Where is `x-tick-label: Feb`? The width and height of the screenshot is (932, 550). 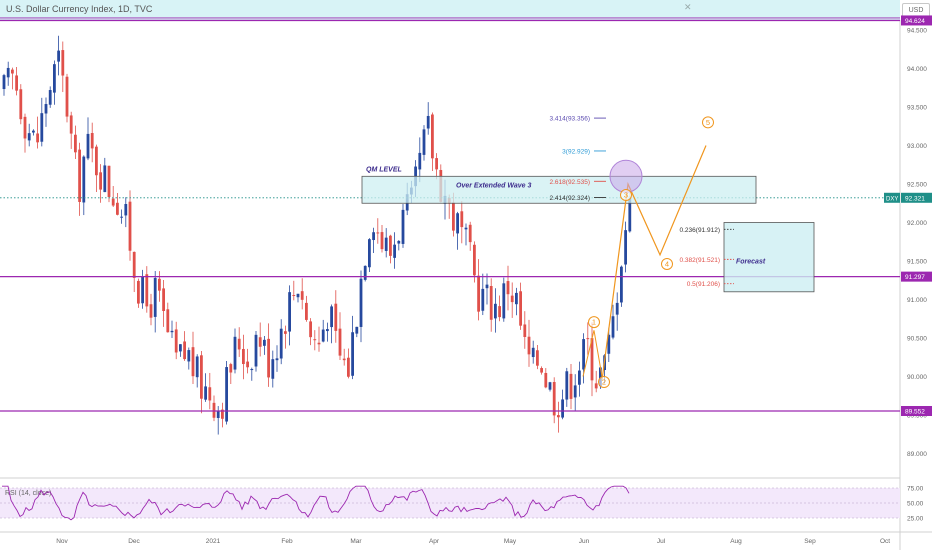
x-tick-label: Feb is located at coordinates (287, 541).